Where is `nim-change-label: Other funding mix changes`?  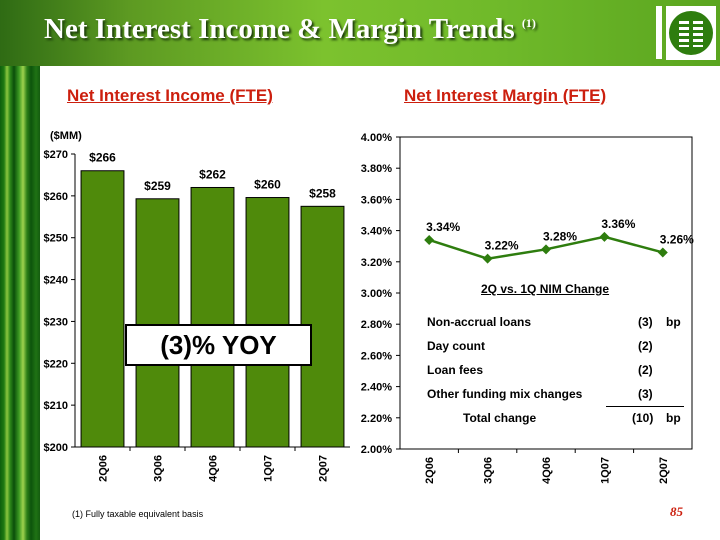 nim-change-label: Other funding mix changes is located at coordinates (505, 394).